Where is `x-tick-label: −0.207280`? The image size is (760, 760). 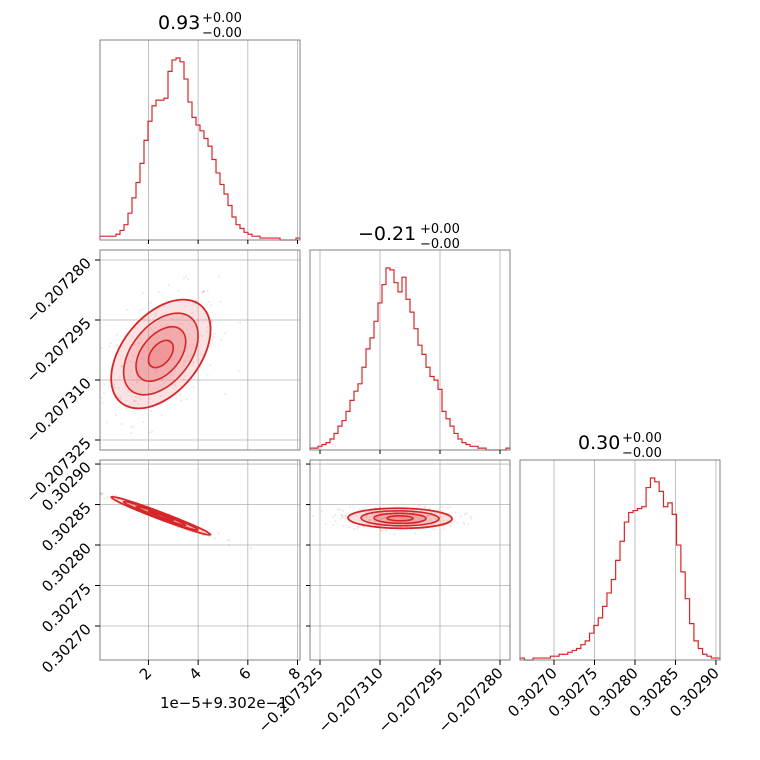 x-tick-label: −0.207280 is located at coordinates (471, 700).